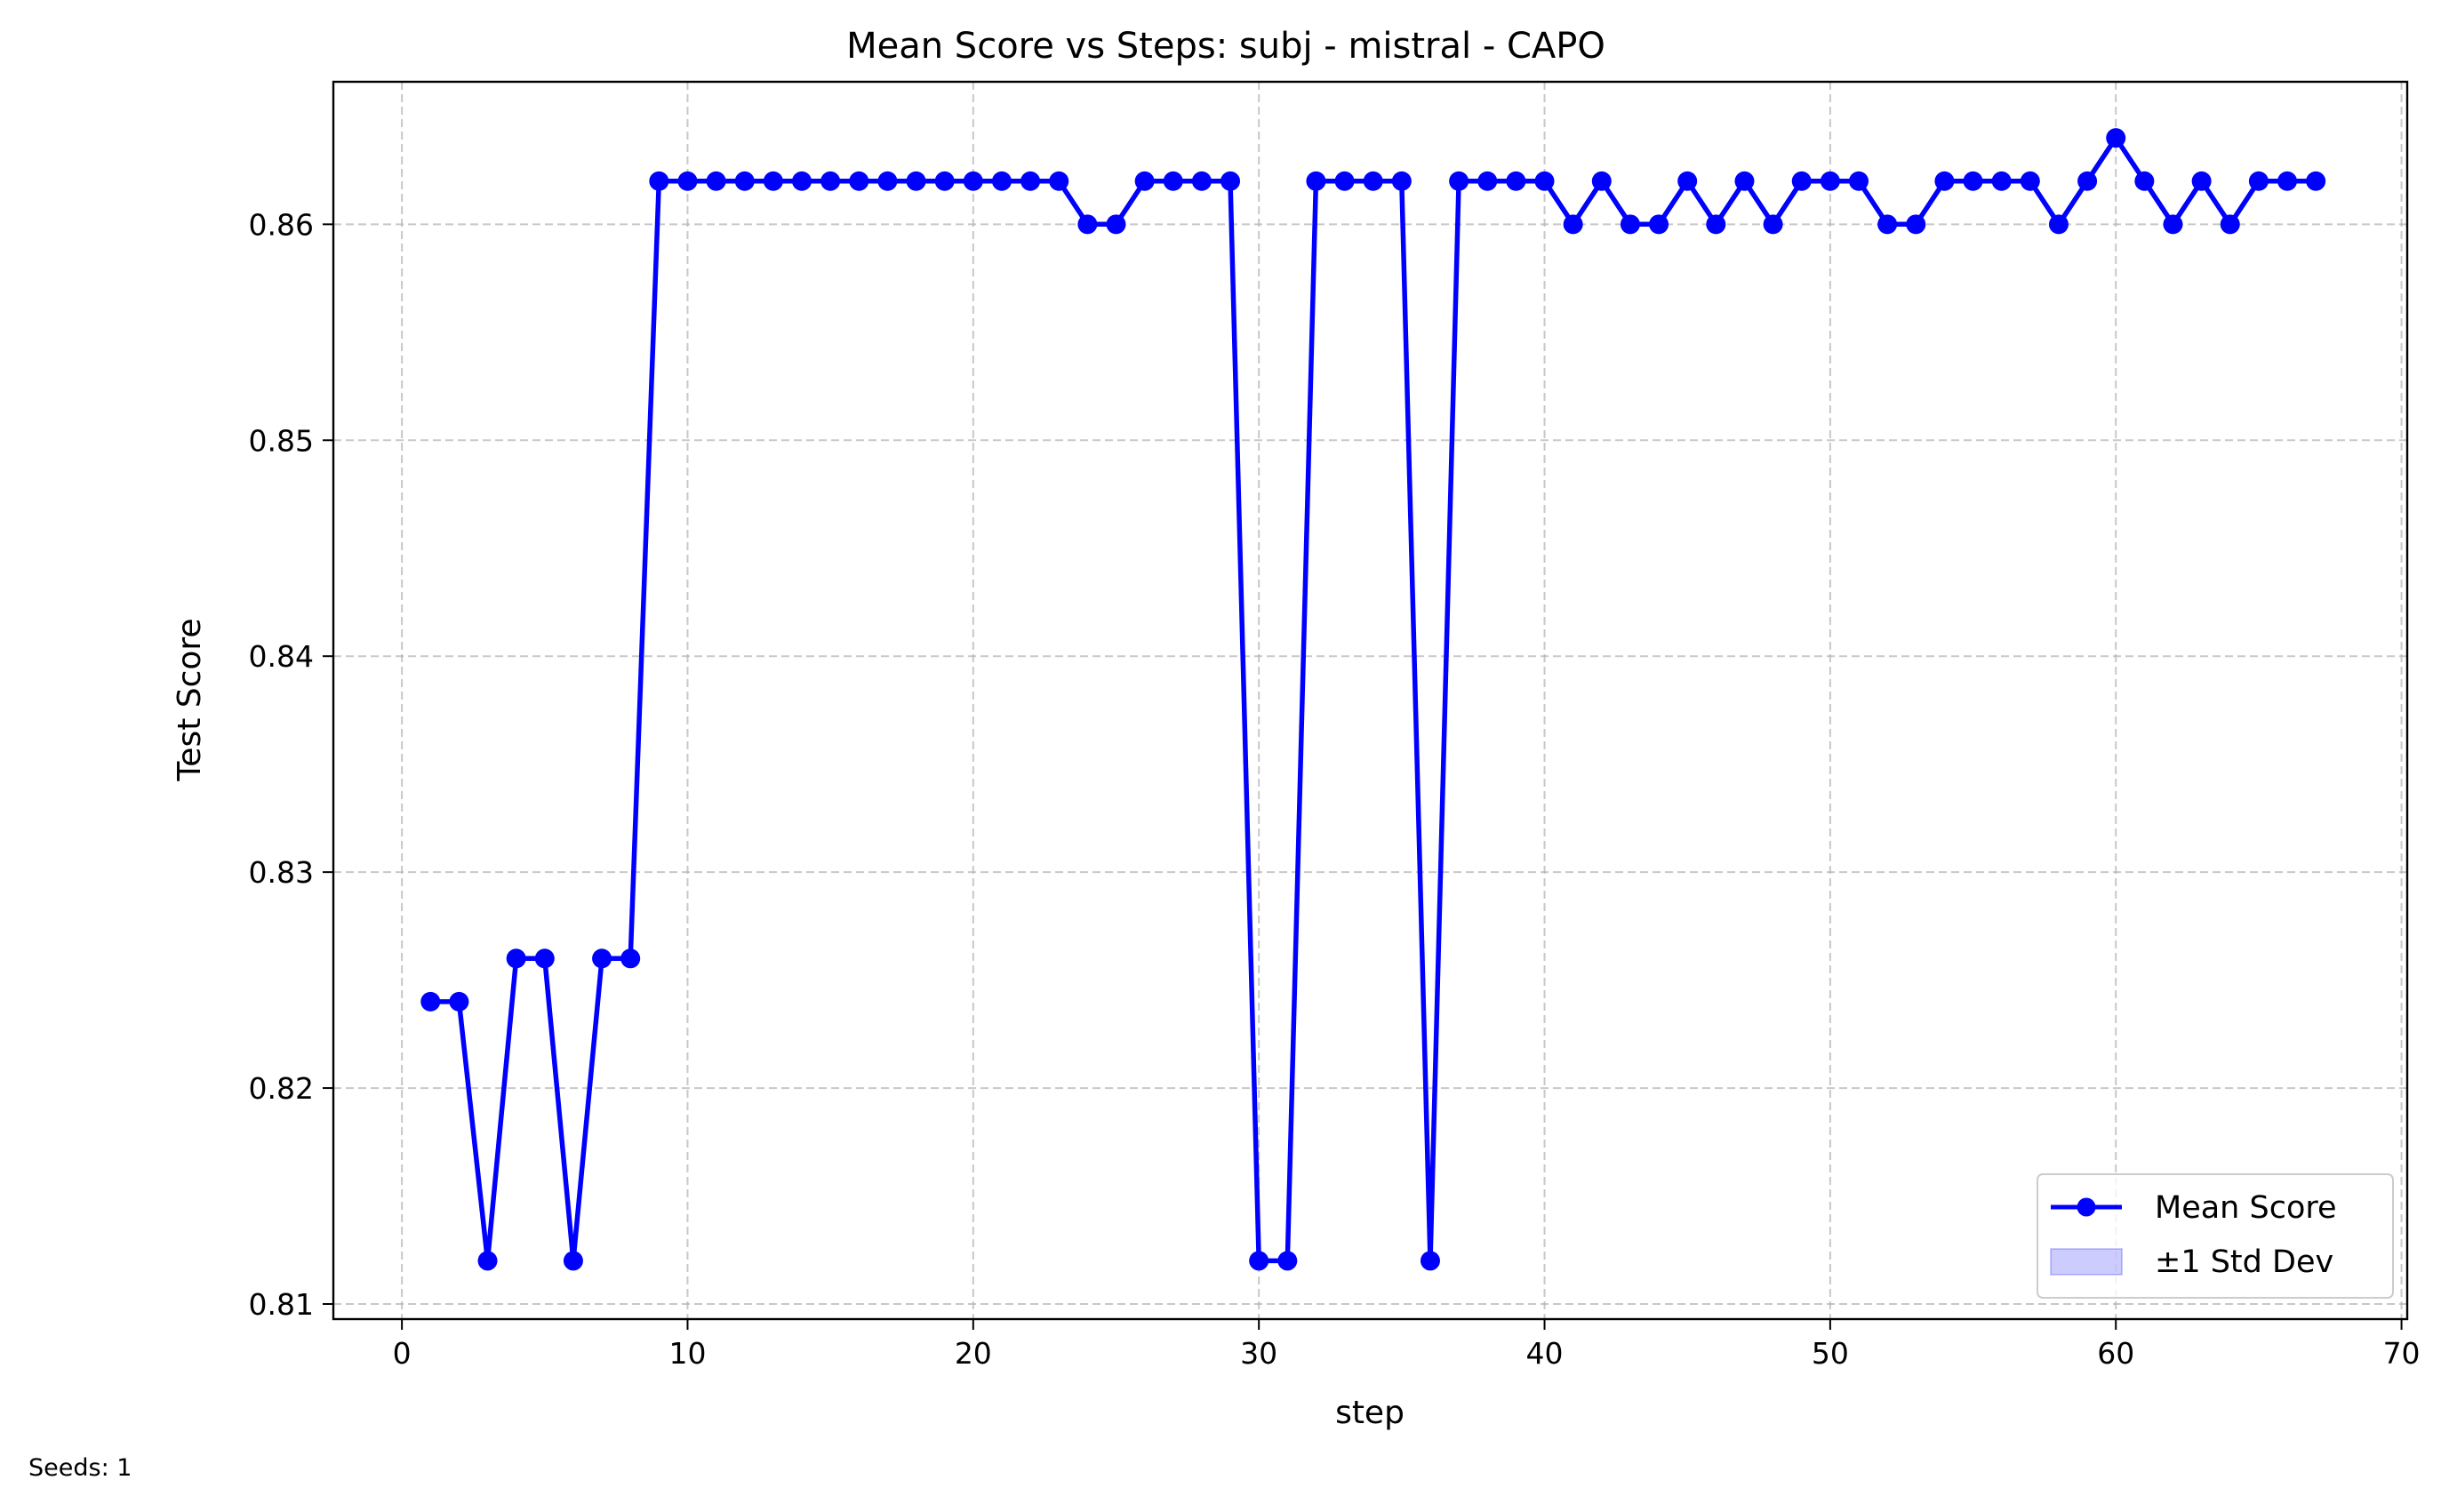 The image size is (2441, 1512). Describe the element at coordinates (281, 440) in the screenshot. I see `y-tick-label: 0.85` at that location.